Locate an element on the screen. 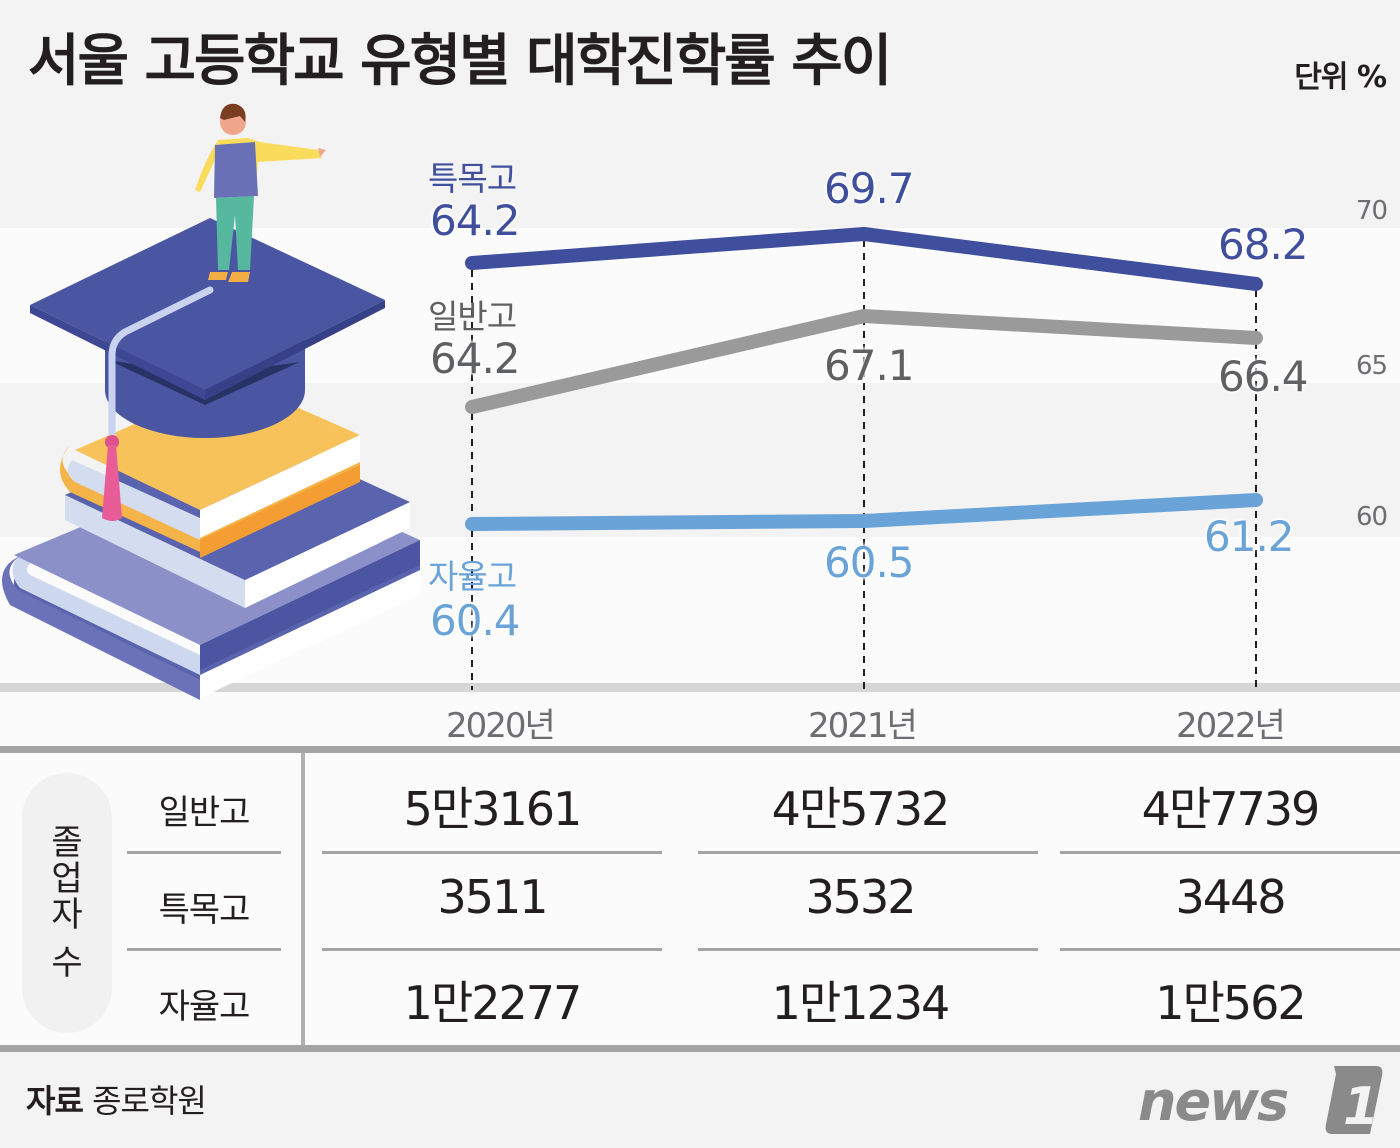 Image resolution: width=1400 pixels, height=1148 pixels. series-line-special is located at coordinates (864, 259).